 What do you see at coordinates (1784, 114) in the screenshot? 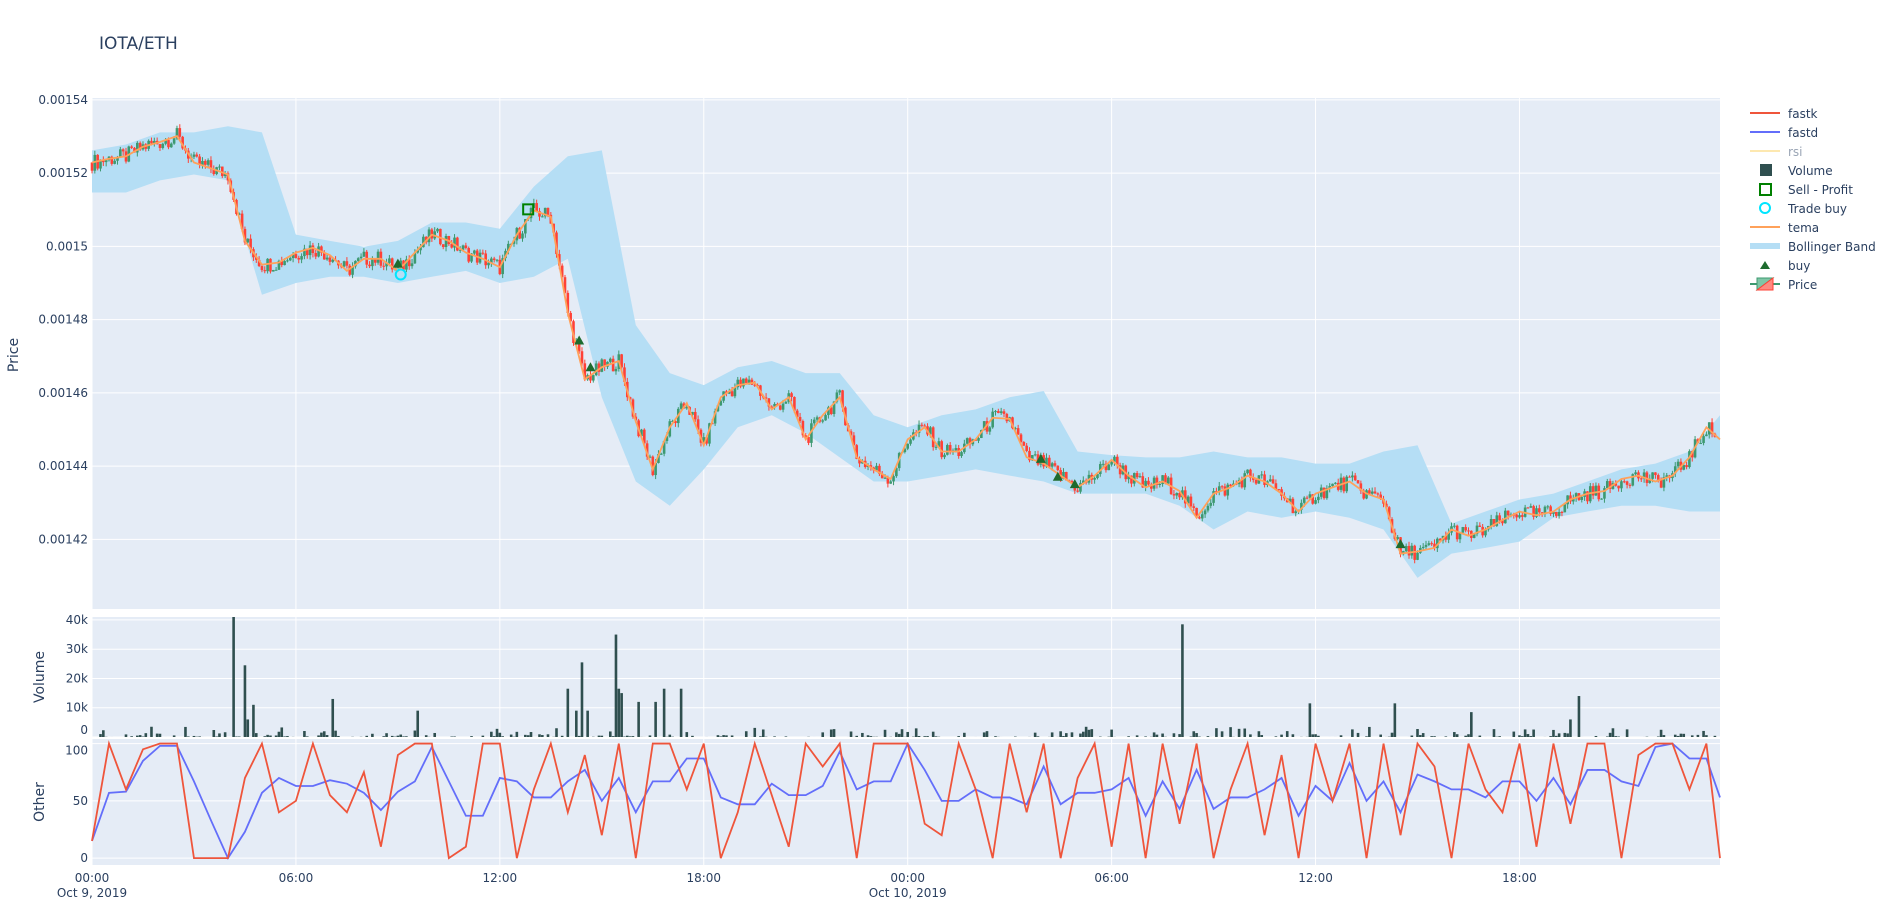
I see `legend-item-fastk: fastk` at bounding box center [1784, 114].